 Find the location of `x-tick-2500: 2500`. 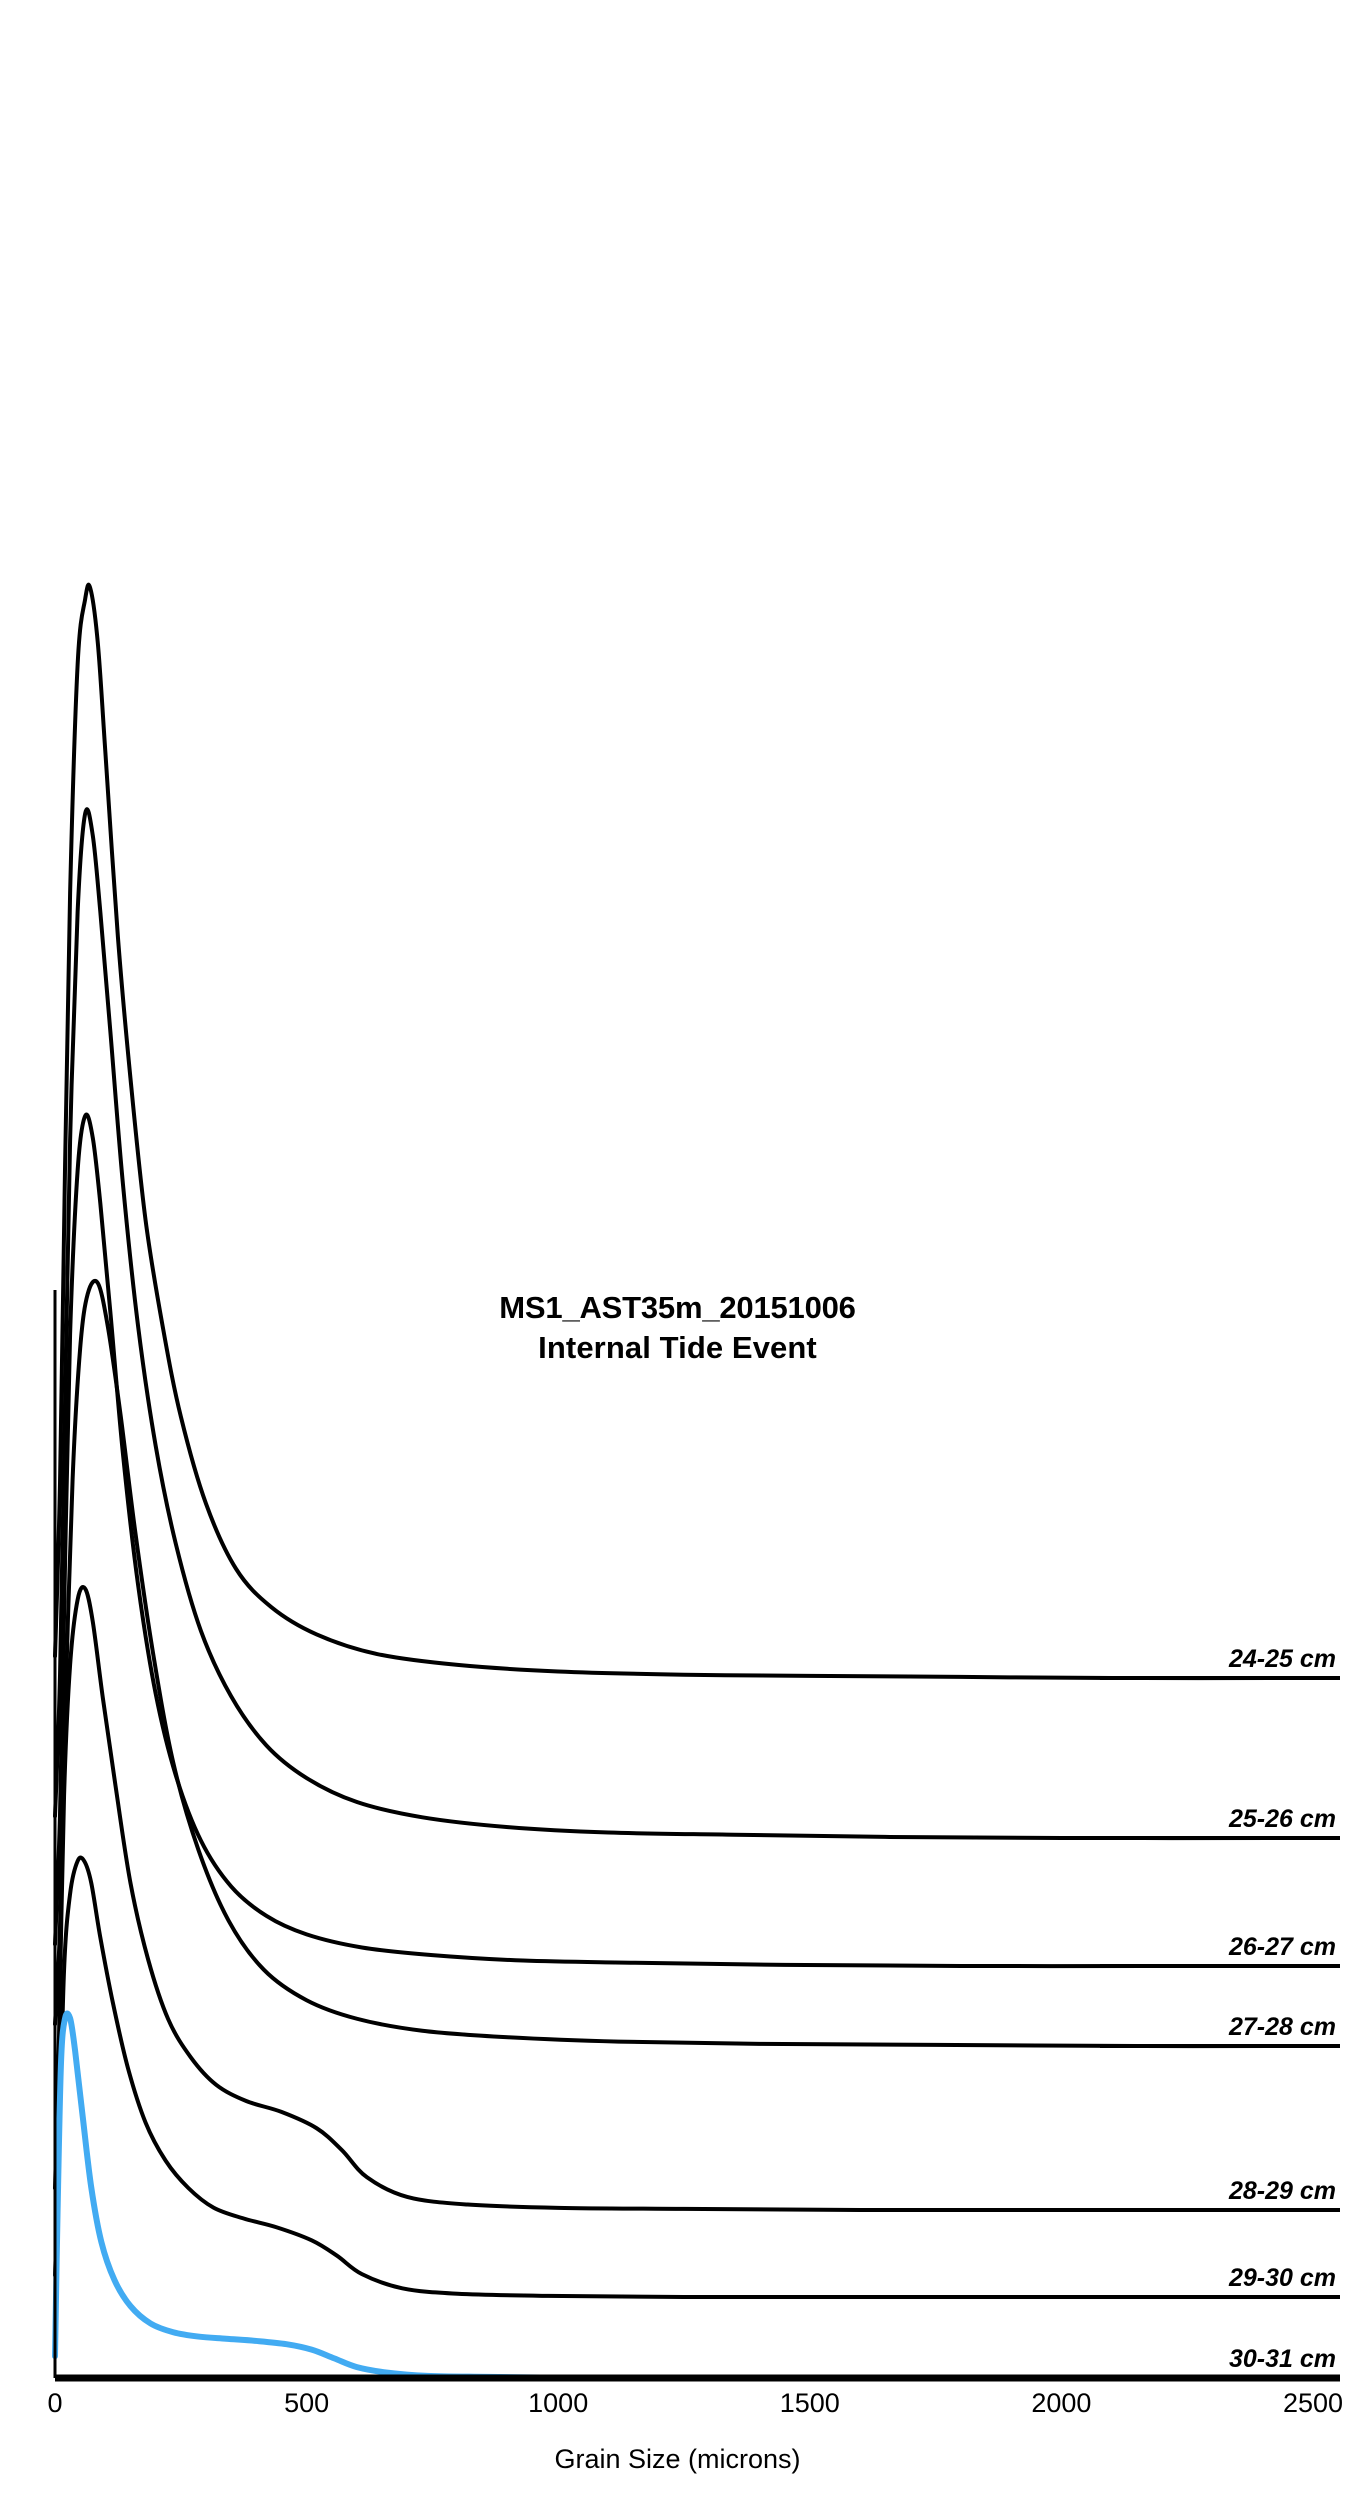

x-tick-2500: 2500 is located at coordinates (1313, 2403).